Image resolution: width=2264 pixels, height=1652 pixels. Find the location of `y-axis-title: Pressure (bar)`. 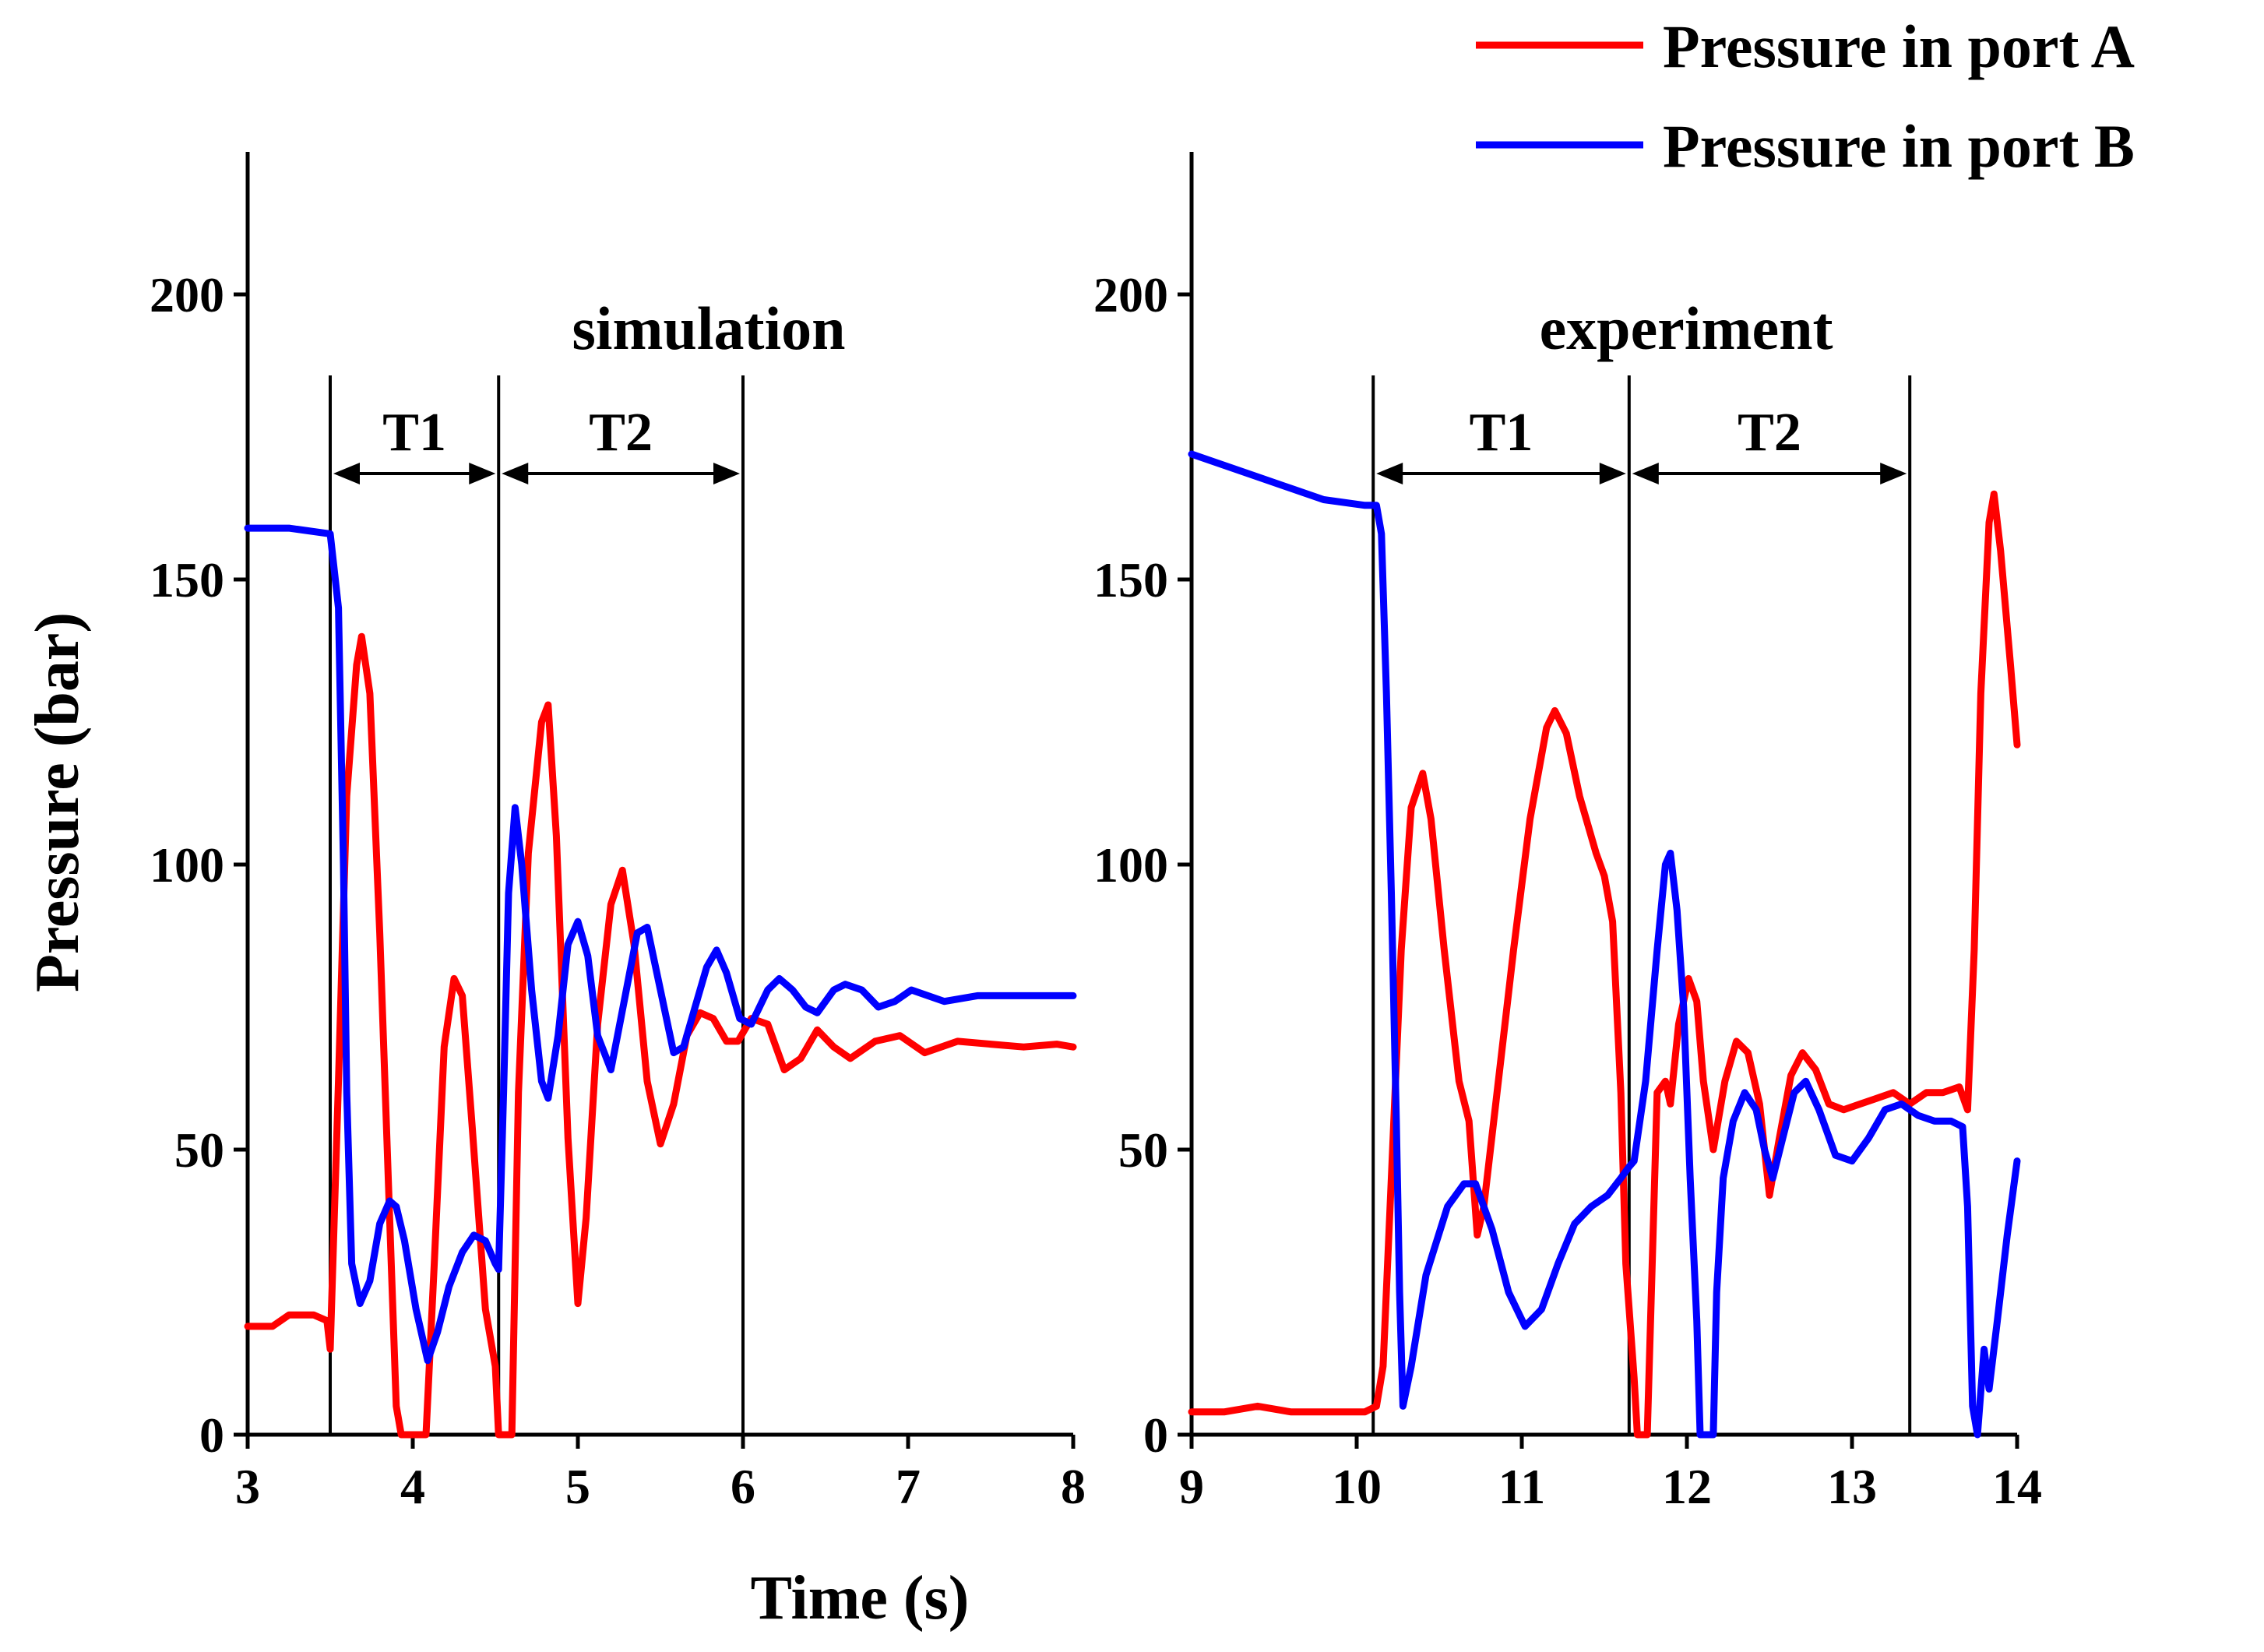

y-axis-title: Pressure (bar) is located at coordinates (57, 802).